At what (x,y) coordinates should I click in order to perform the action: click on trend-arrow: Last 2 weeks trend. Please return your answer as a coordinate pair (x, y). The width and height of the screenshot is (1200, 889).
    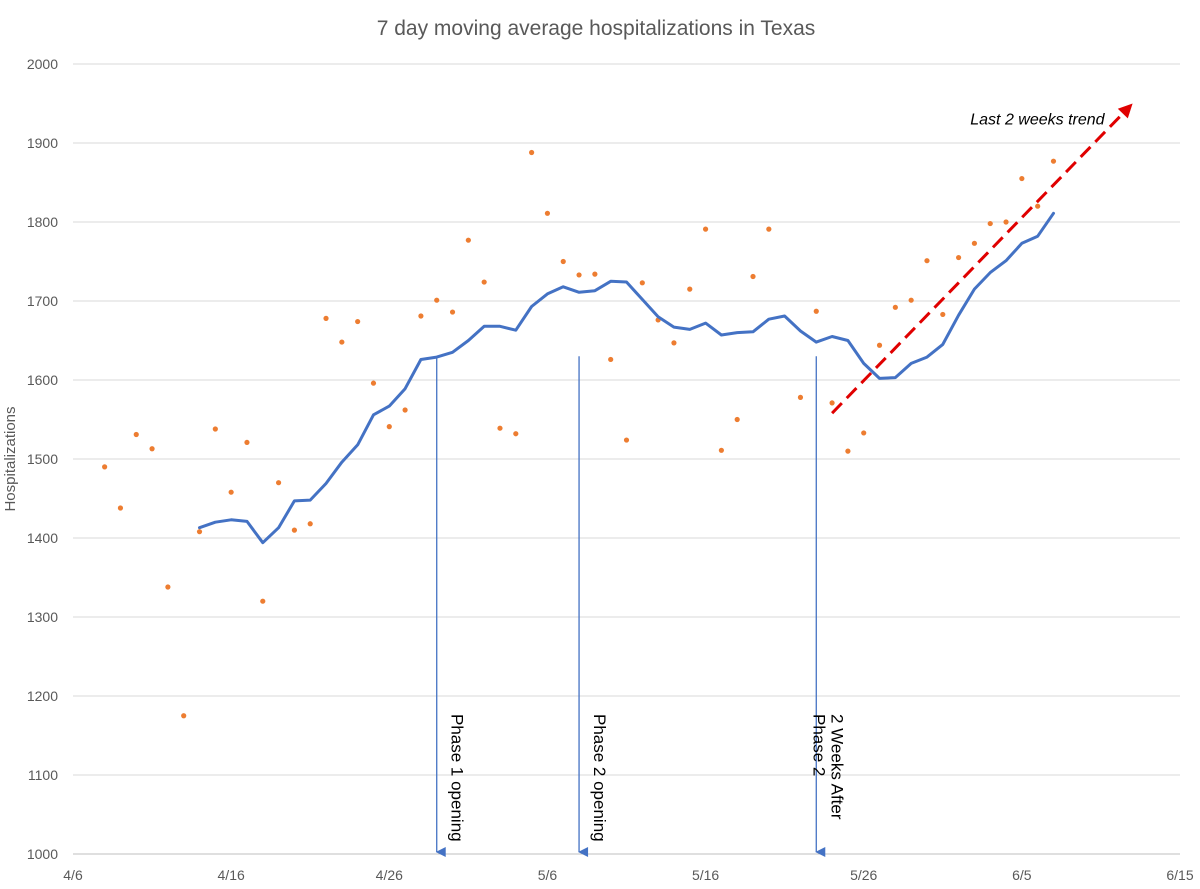
    Looking at the image, I should click on (982, 259).